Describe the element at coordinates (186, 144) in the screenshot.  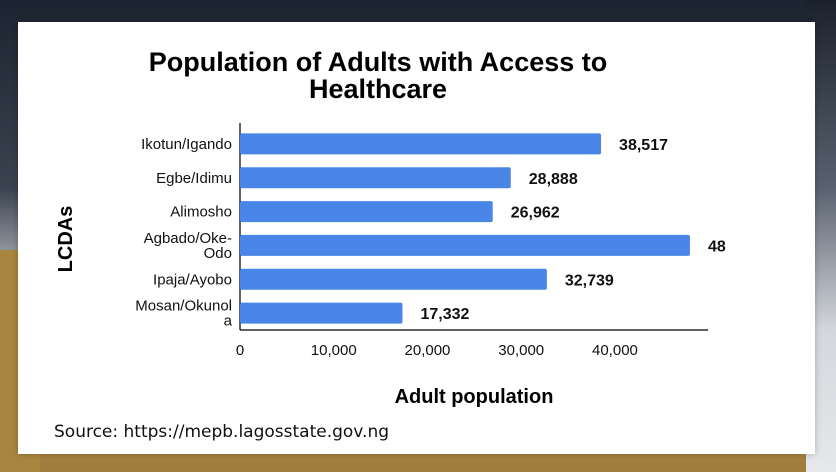
I see `category-label: Ikotun/Igando` at that location.